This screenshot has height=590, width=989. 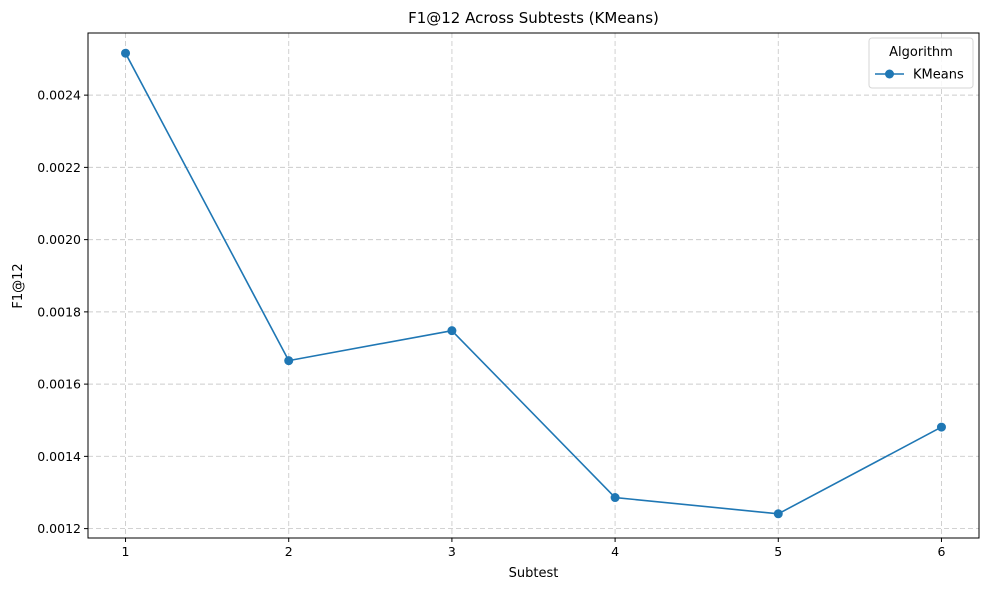 I want to click on y-tick-label: 0.0024, so click(x=59, y=95).